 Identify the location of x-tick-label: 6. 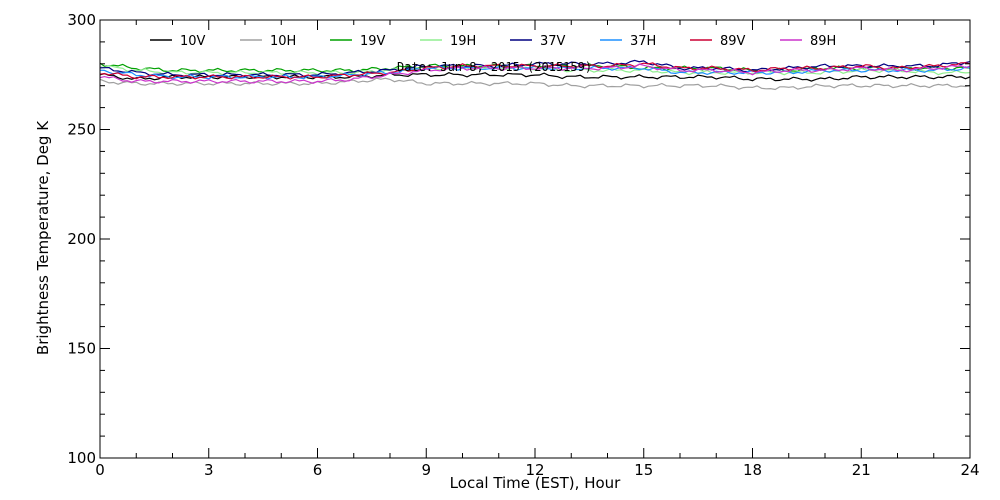
(318, 470).